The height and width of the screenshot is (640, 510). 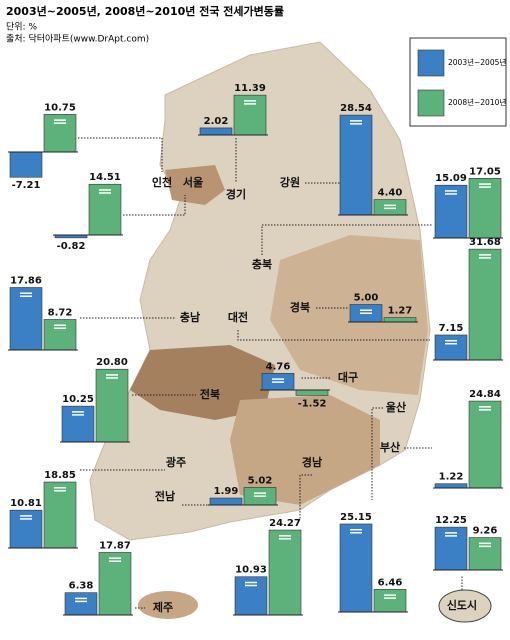 What do you see at coordinates (190, 317) in the screenshot?
I see `region-label: 충남` at bounding box center [190, 317].